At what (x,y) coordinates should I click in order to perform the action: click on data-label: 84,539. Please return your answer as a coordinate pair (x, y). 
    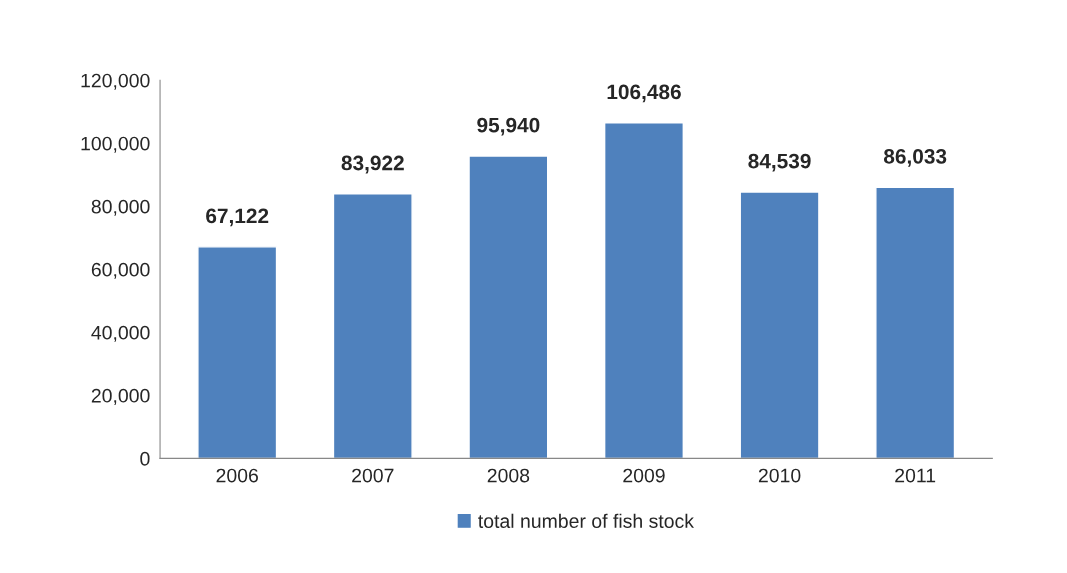
    Looking at the image, I should click on (779, 162).